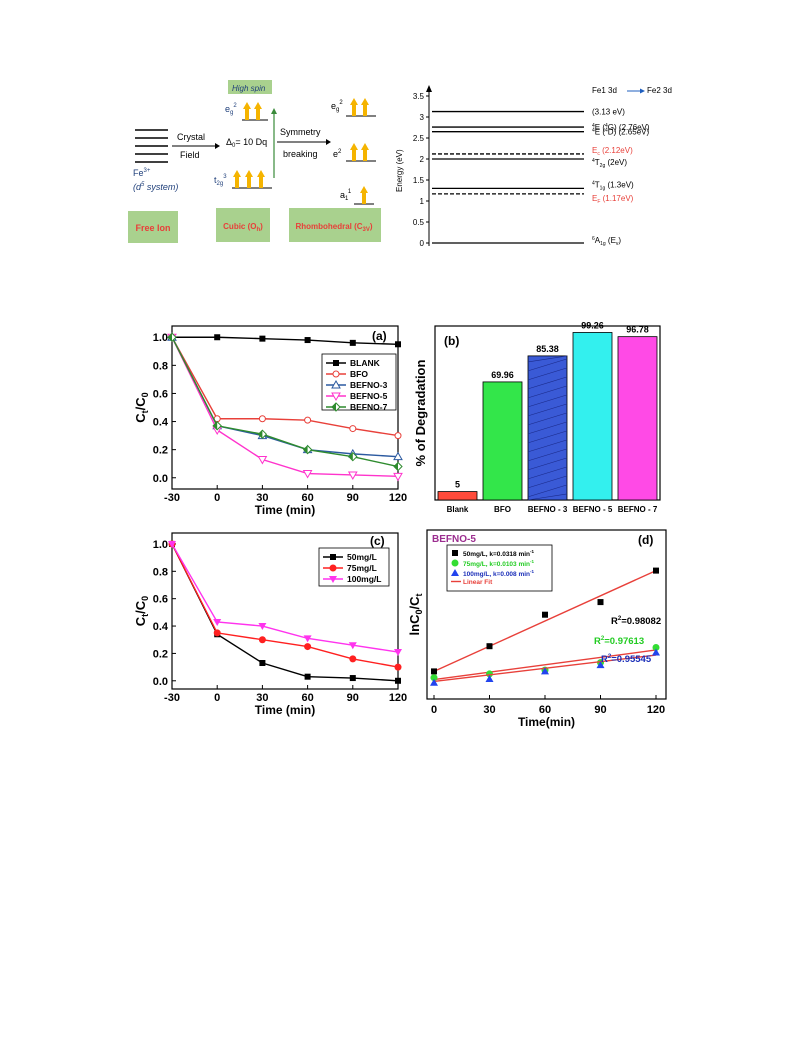 The height and width of the screenshot is (1057, 793). What do you see at coordinates (359, 152) in the screenshot?
I see `e2-electrons` at bounding box center [359, 152].